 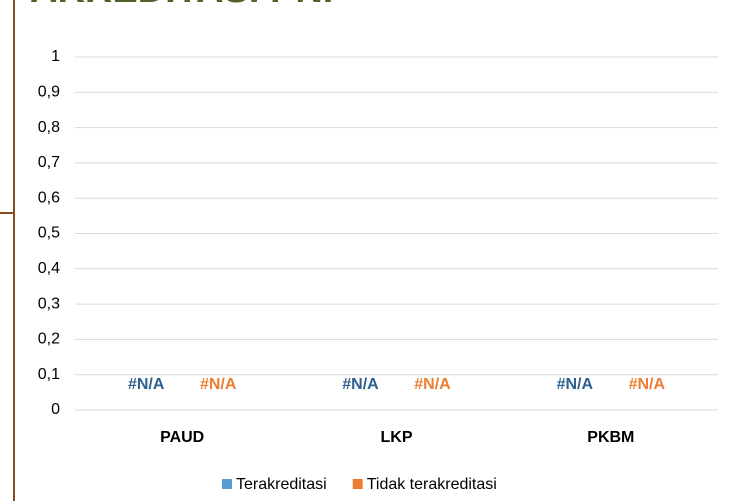 What do you see at coordinates (49, 374) in the screenshot?
I see `y-tick-label: 0,1` at bounding box center [49, 374].